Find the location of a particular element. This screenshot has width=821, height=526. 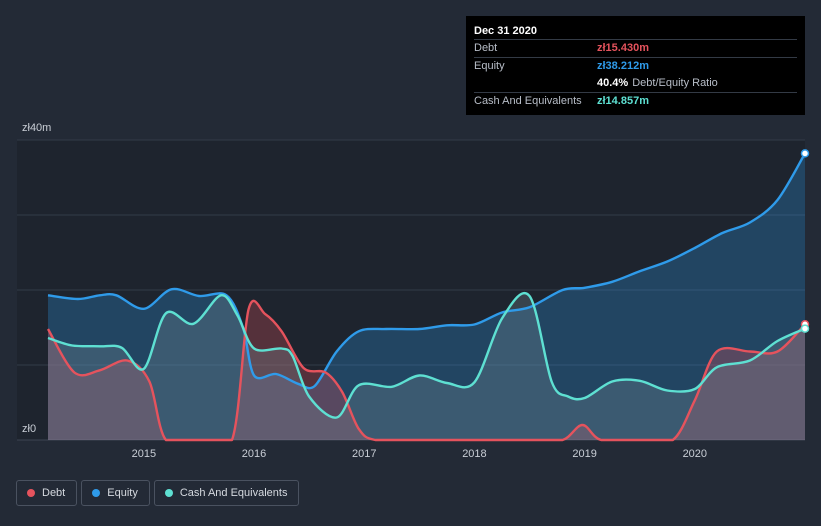

tooltip-equity-label: Equity is located at coordinates (489, 66).